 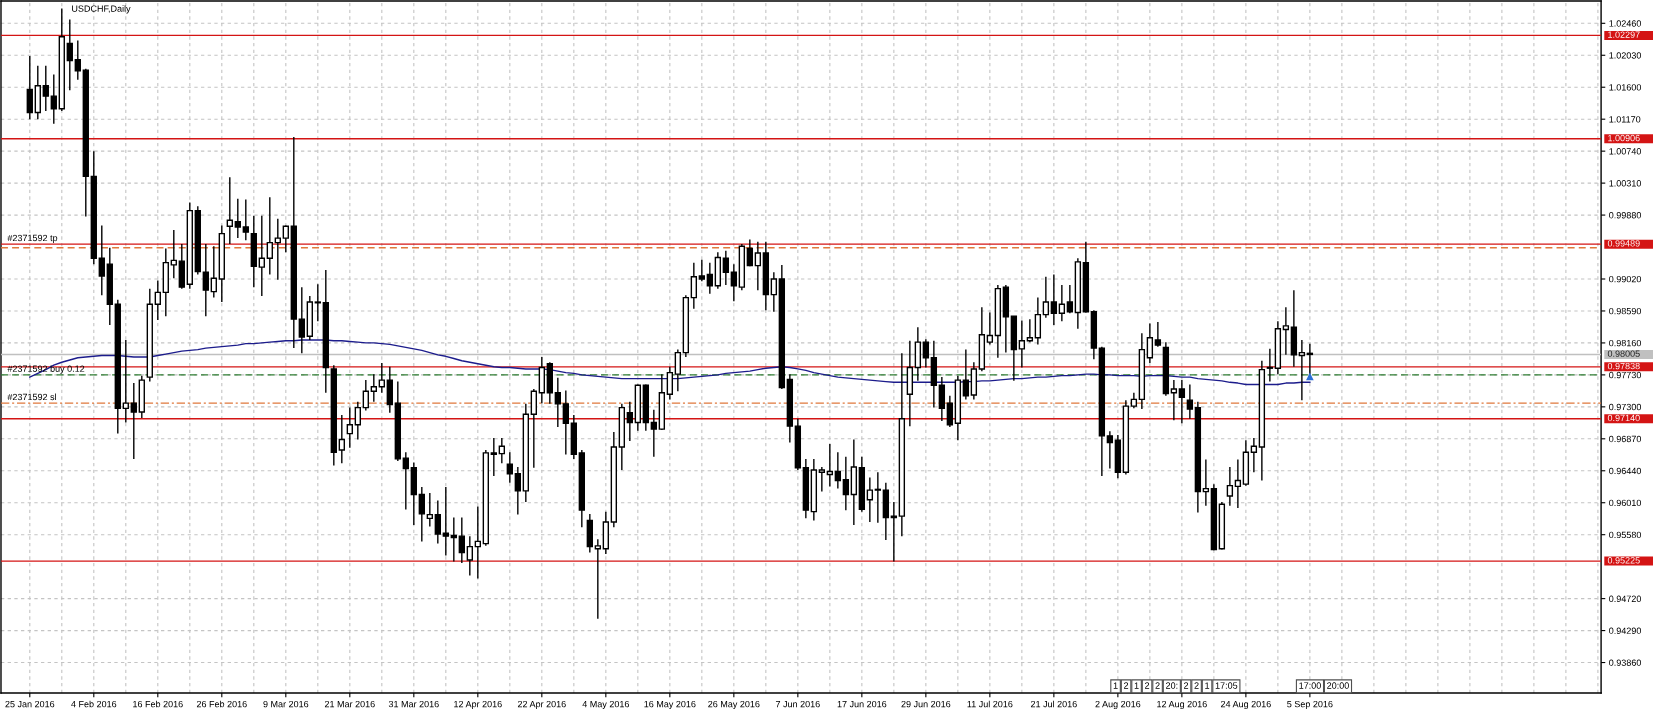 I want to click on x-tick-label: 11 Jul 2016, so click(x=990, y=704).